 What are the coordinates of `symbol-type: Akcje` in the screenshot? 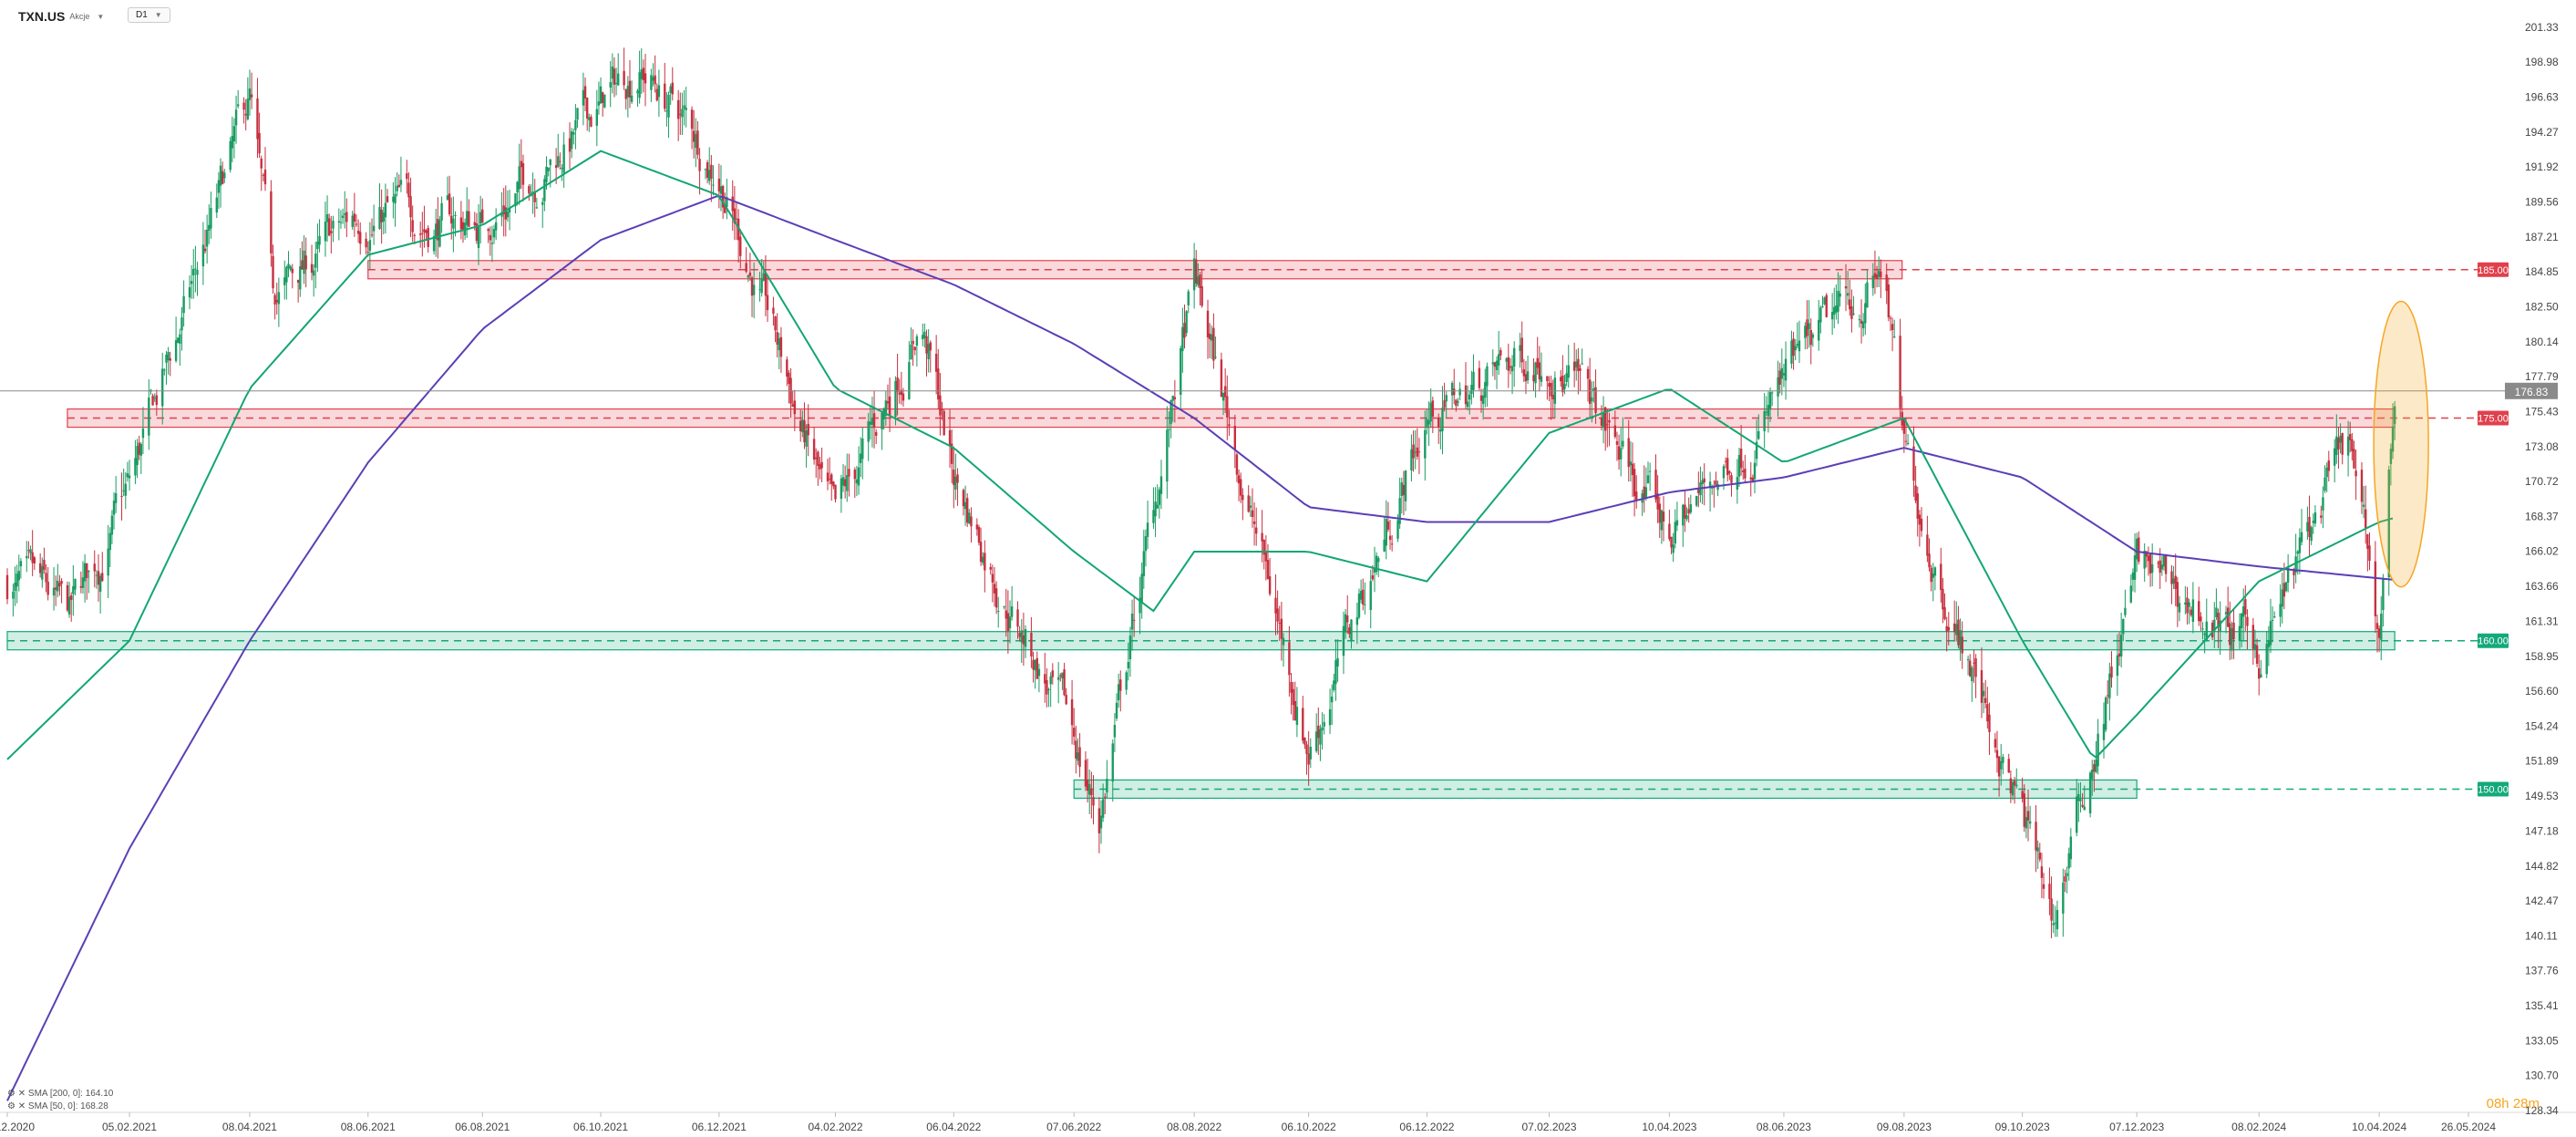 It's located at (79, 16).